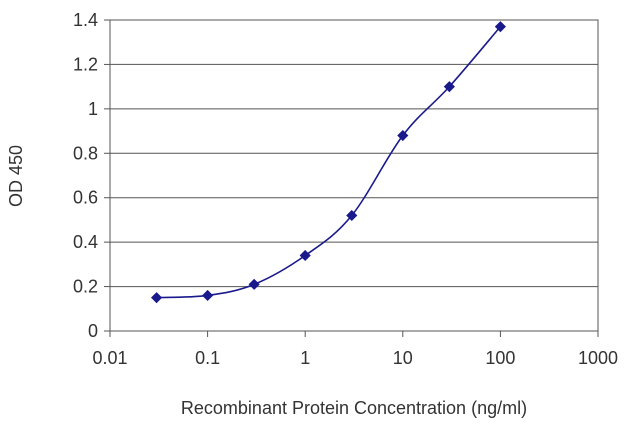  Describe the element at coordinates (85, 242) in the screenshot. I see `y-tick-label: 0.4` at that location.